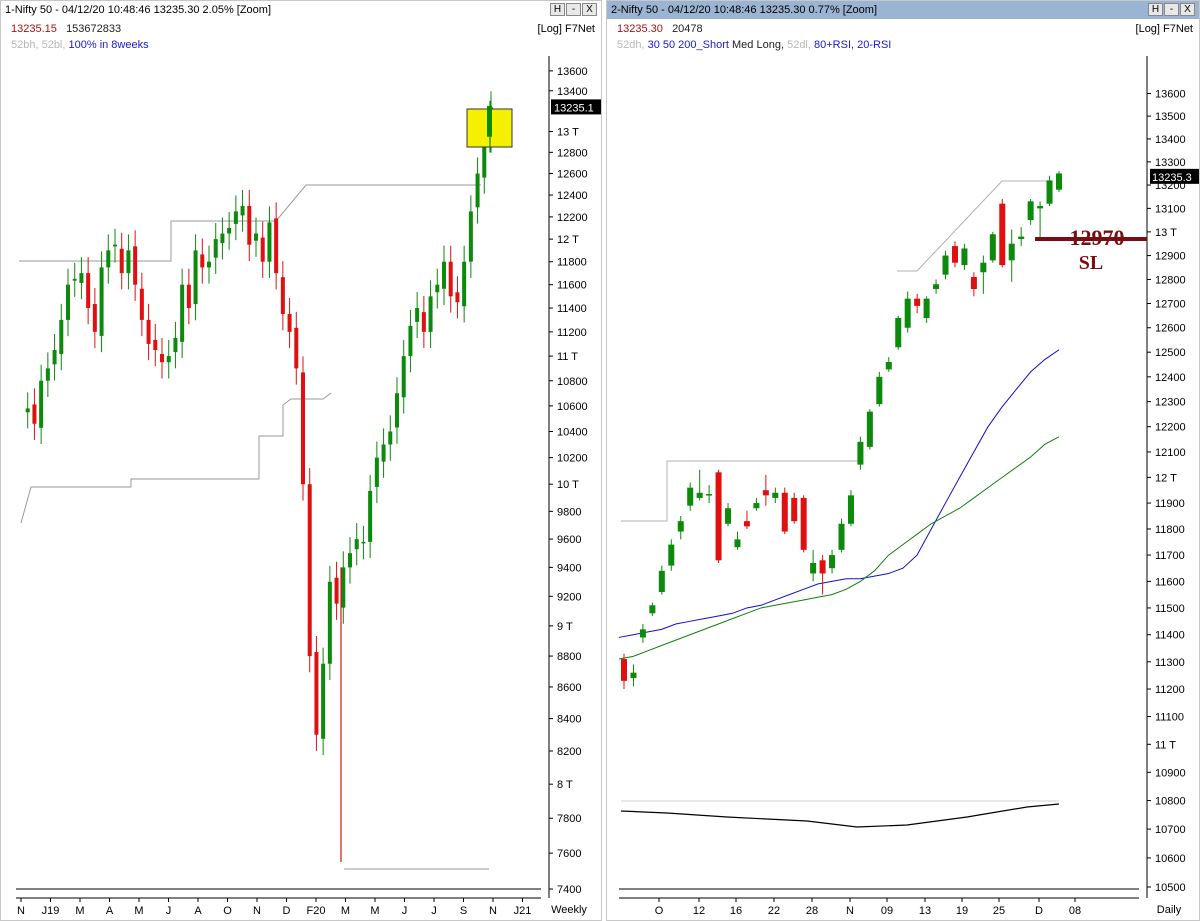 This screenshot has height=921, width=1200. I want to click on y-tick-label: 12700, so click(1170, 304).